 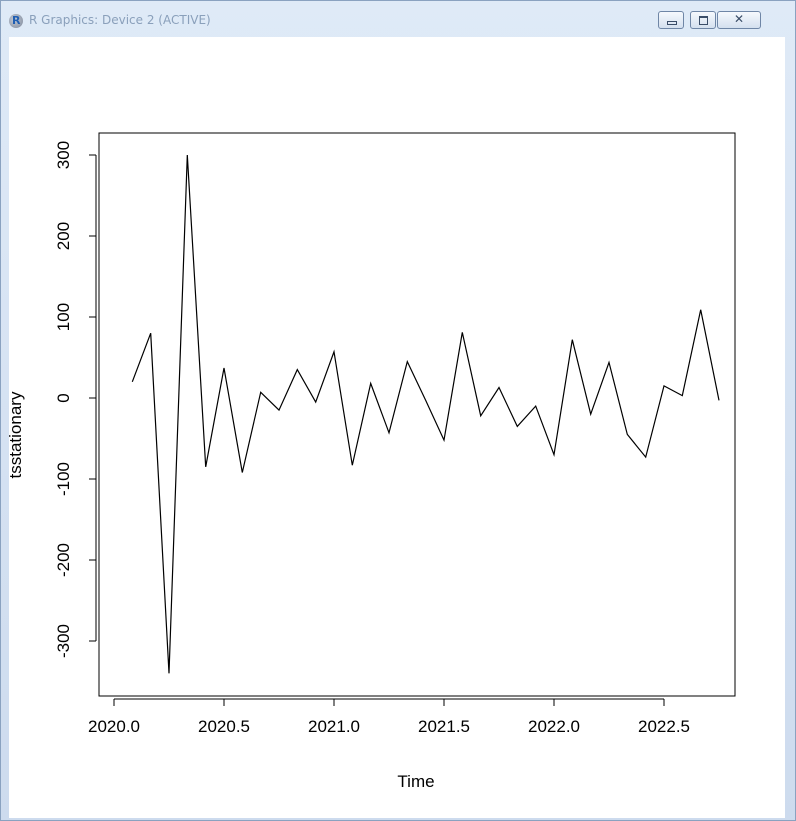 I want to click on y-tick-label: 100, so click(x=63, y=317).